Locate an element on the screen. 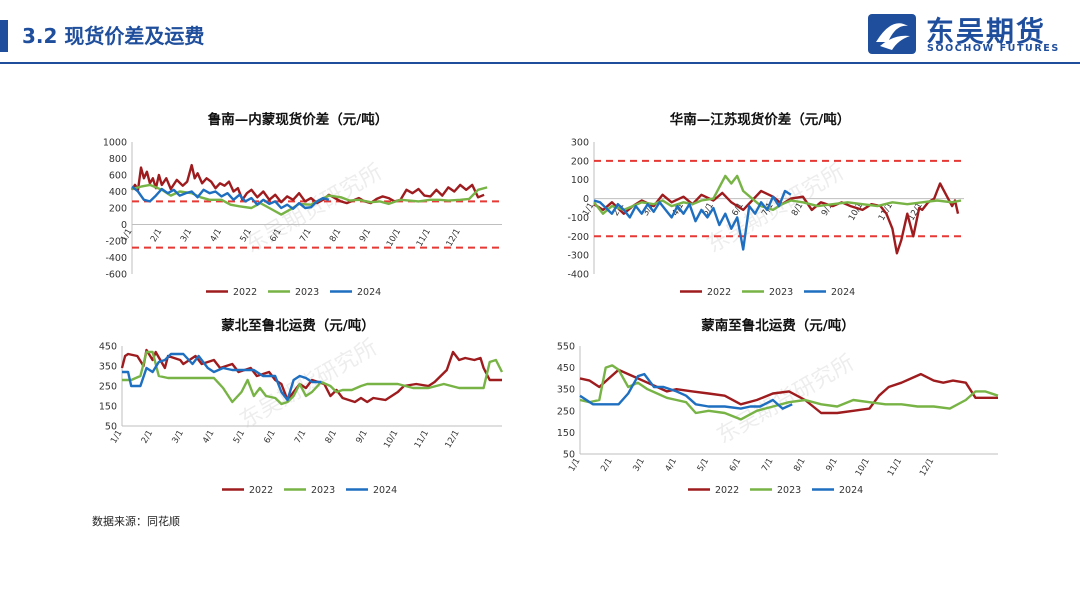  chart-title: 鲁南—内蒙现货价差（元/吨） is located at coordinates (297, 119).